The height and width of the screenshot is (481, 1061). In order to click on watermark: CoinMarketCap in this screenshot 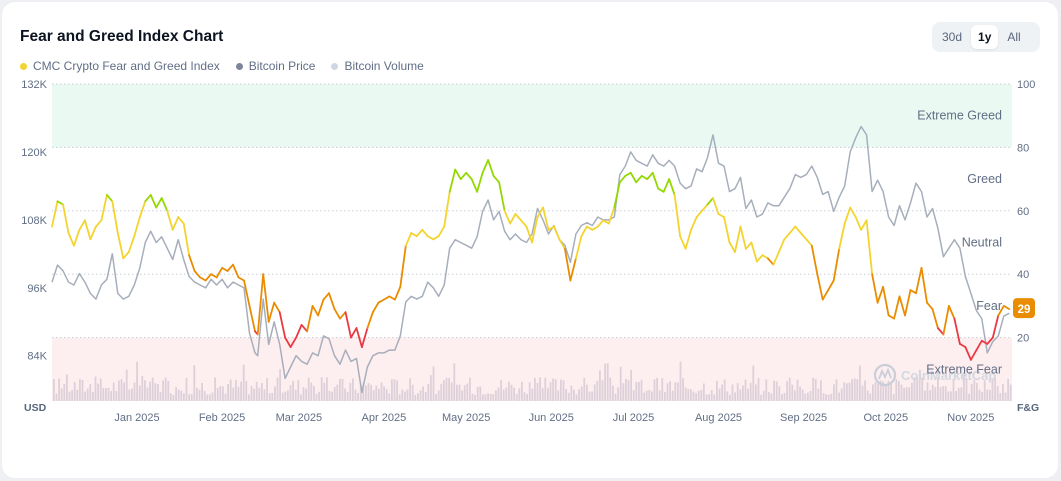, I will do `click(934, 375)`.